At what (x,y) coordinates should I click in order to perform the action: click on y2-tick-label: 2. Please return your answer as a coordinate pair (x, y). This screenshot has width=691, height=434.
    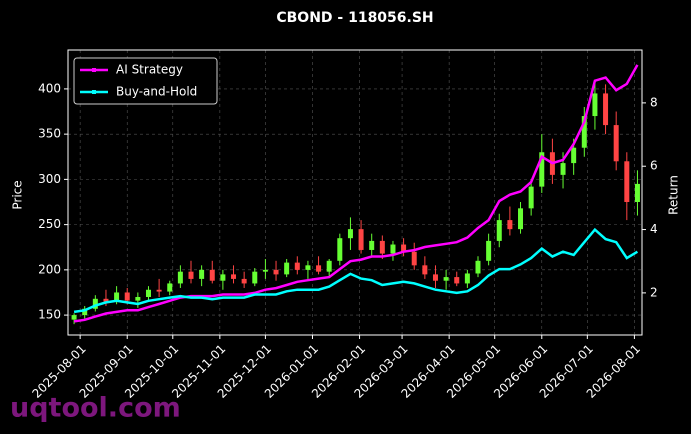
    Looking at the image, I should click on (654, 292).